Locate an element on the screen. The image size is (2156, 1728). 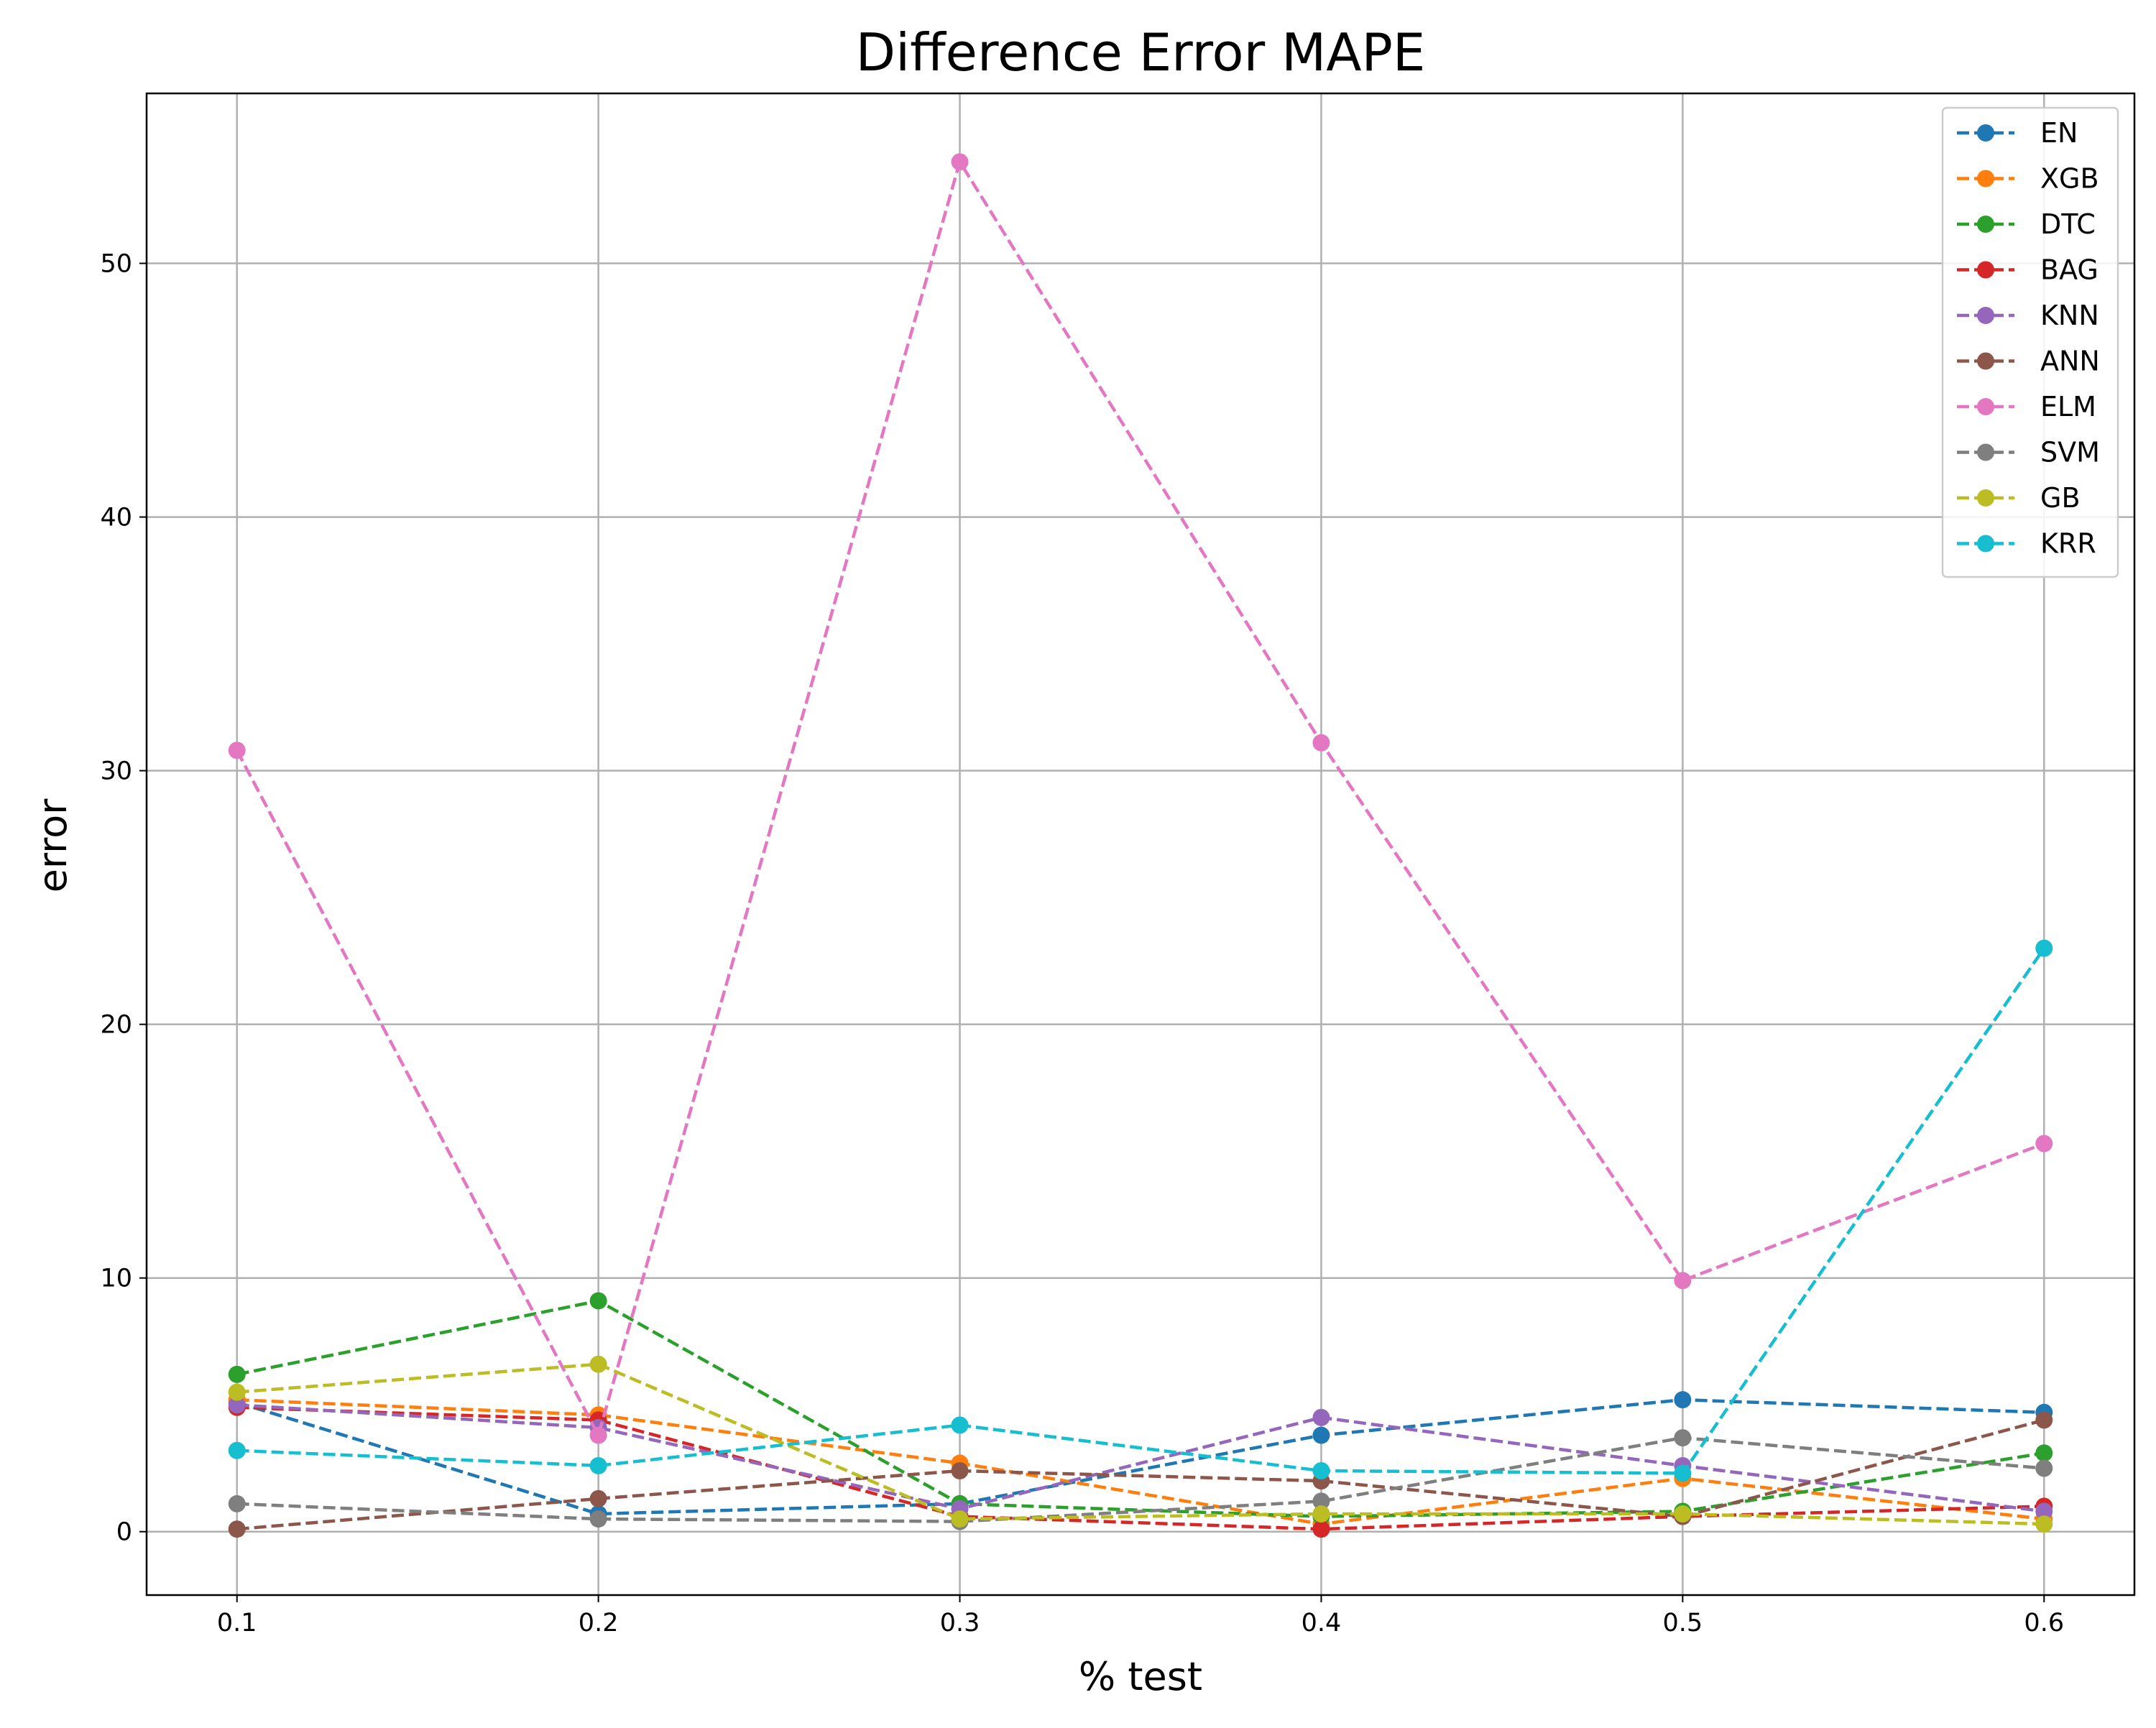
legend-label: GB is located at coordinates (2060, 498).